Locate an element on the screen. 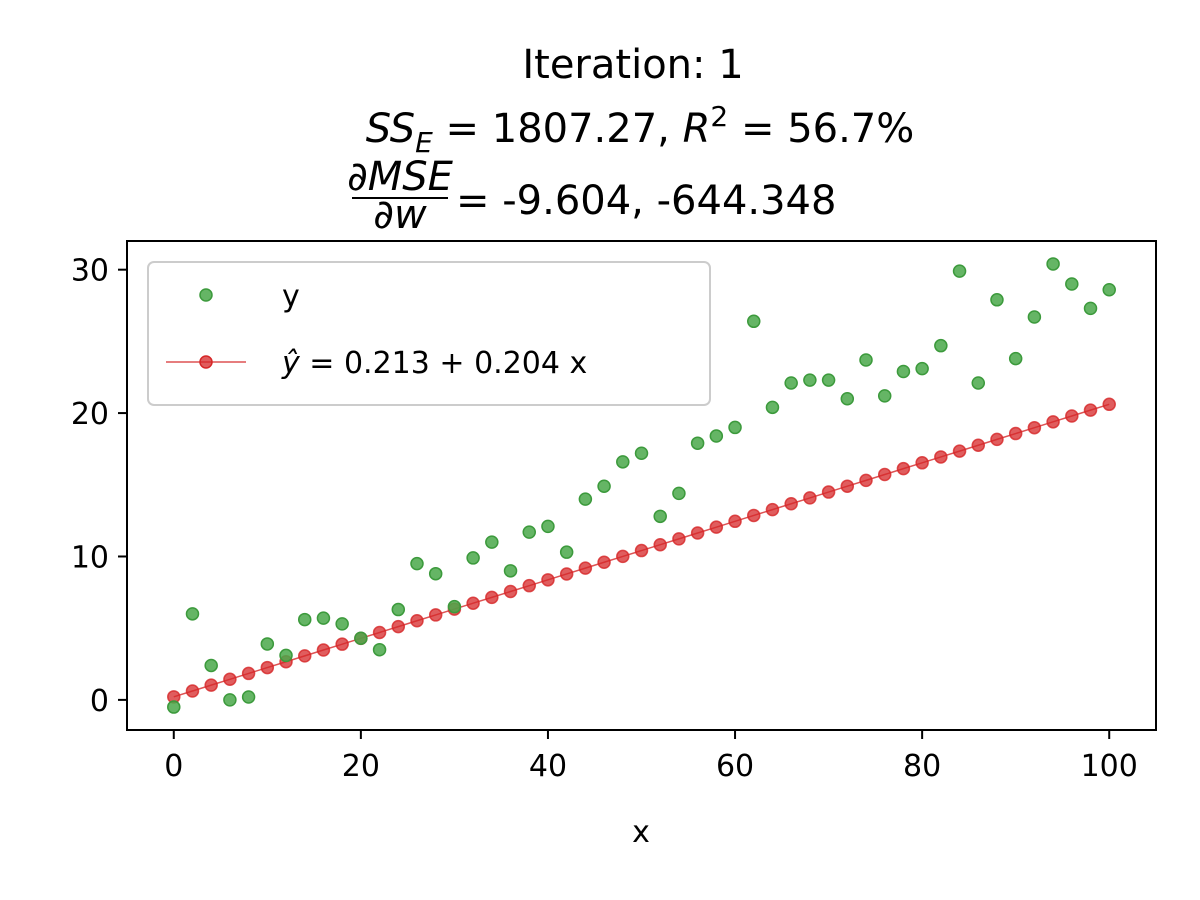  chart-title-gradient: ∂MSE ∂w = -9.604, -644.348 is located at coordinates (591, 196).